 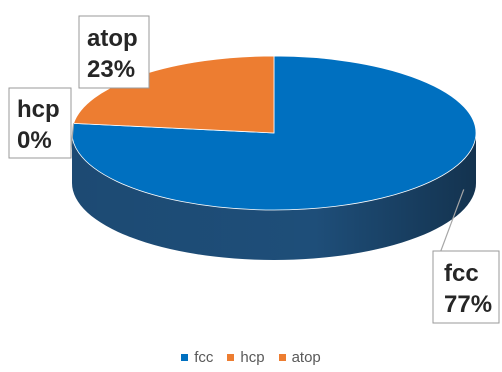 What do you see at coordinates (111, 69) in the screenshot?
I see `svg-text: 23%` at bounding box center [111, 69].